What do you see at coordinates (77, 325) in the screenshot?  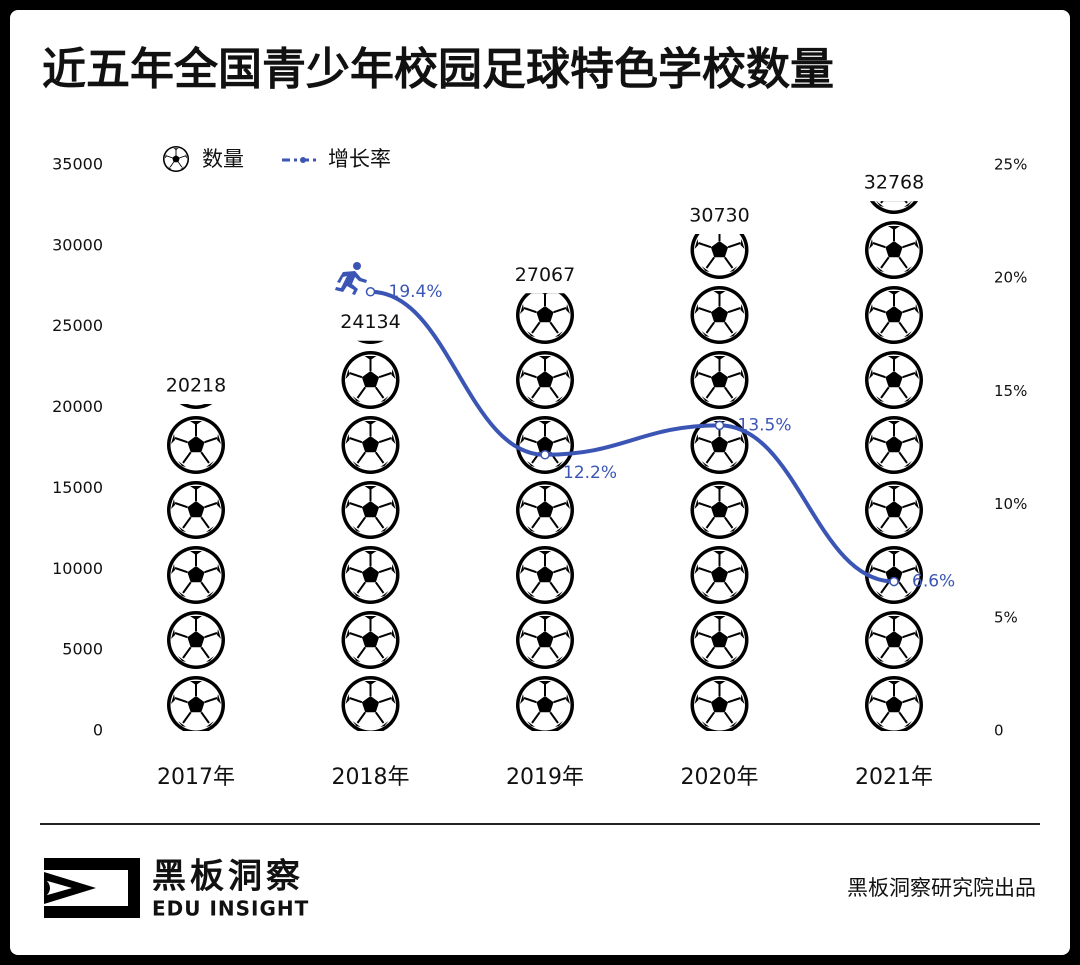 I see `y-tick-label: 25000` at bounding box center [77, 325].